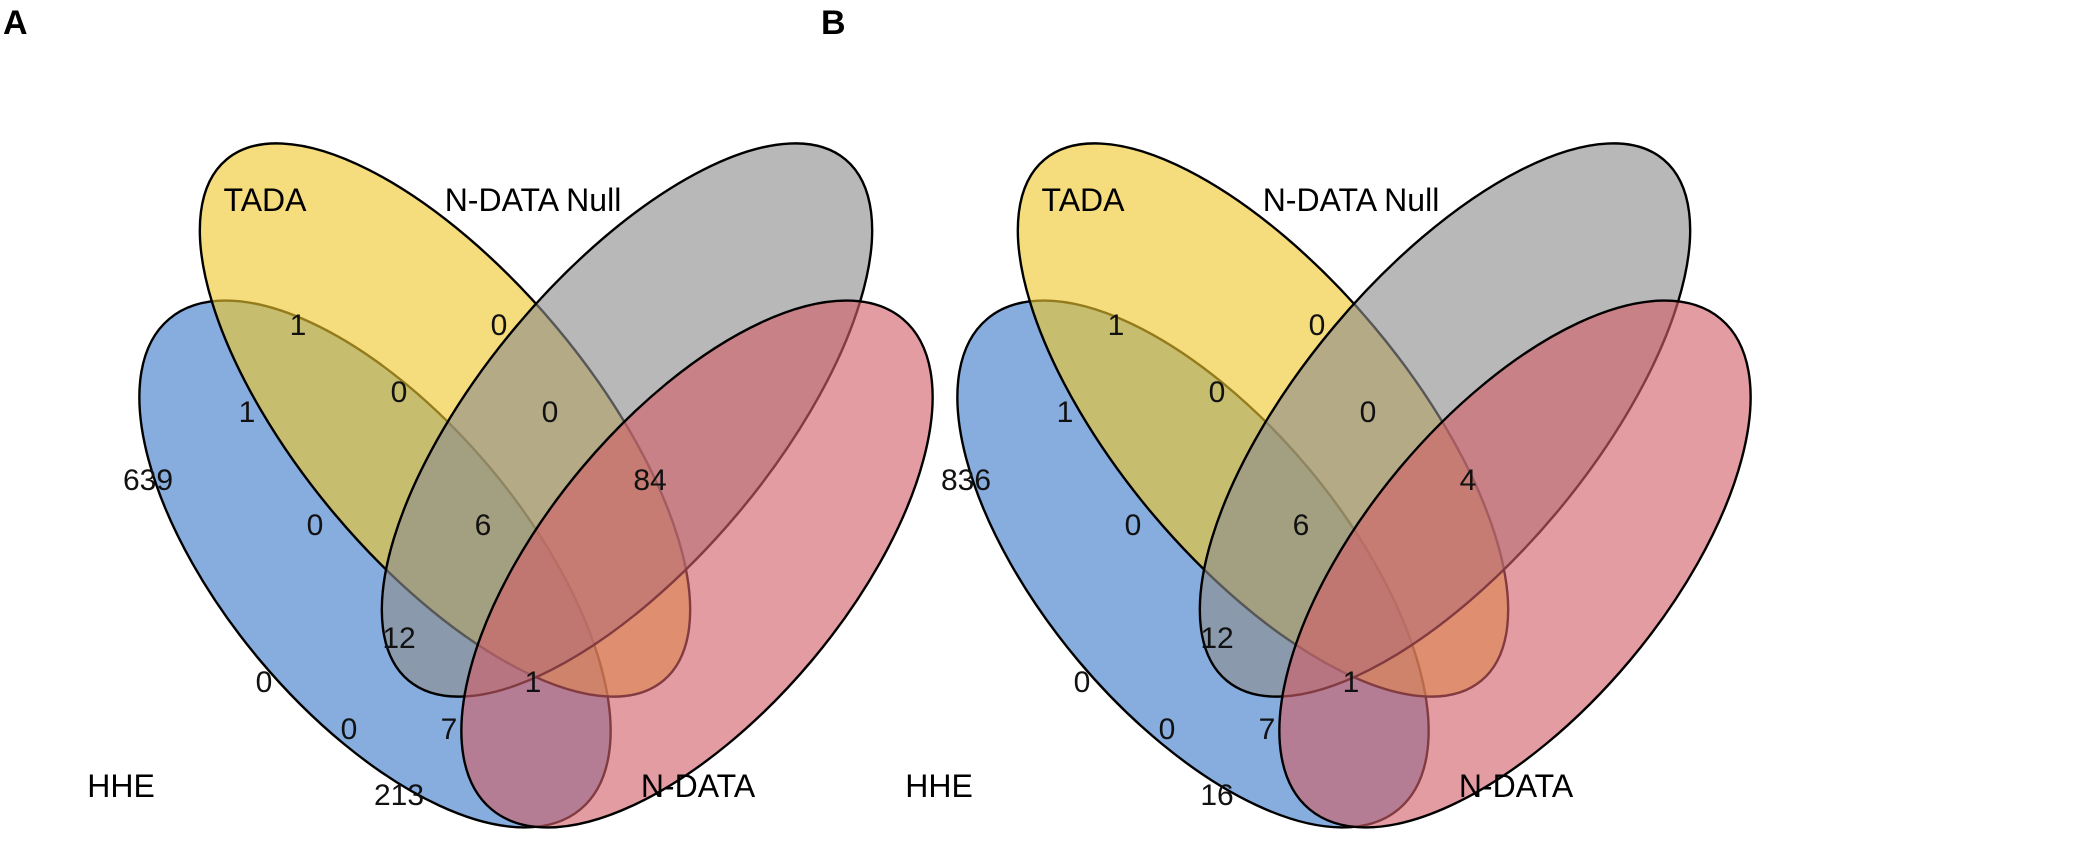  What do you see at coordinates (939, 786) in the screenshot?
I see `label-hhe-b: HHE` at bounding box center [939, 786].